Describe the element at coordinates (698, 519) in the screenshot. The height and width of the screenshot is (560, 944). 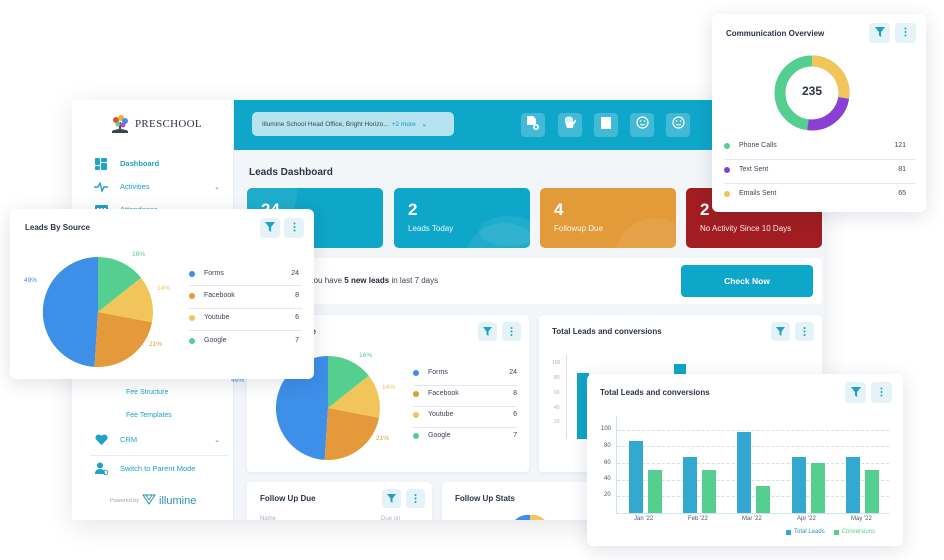
I see `x-tick: Feb '22` at that location.